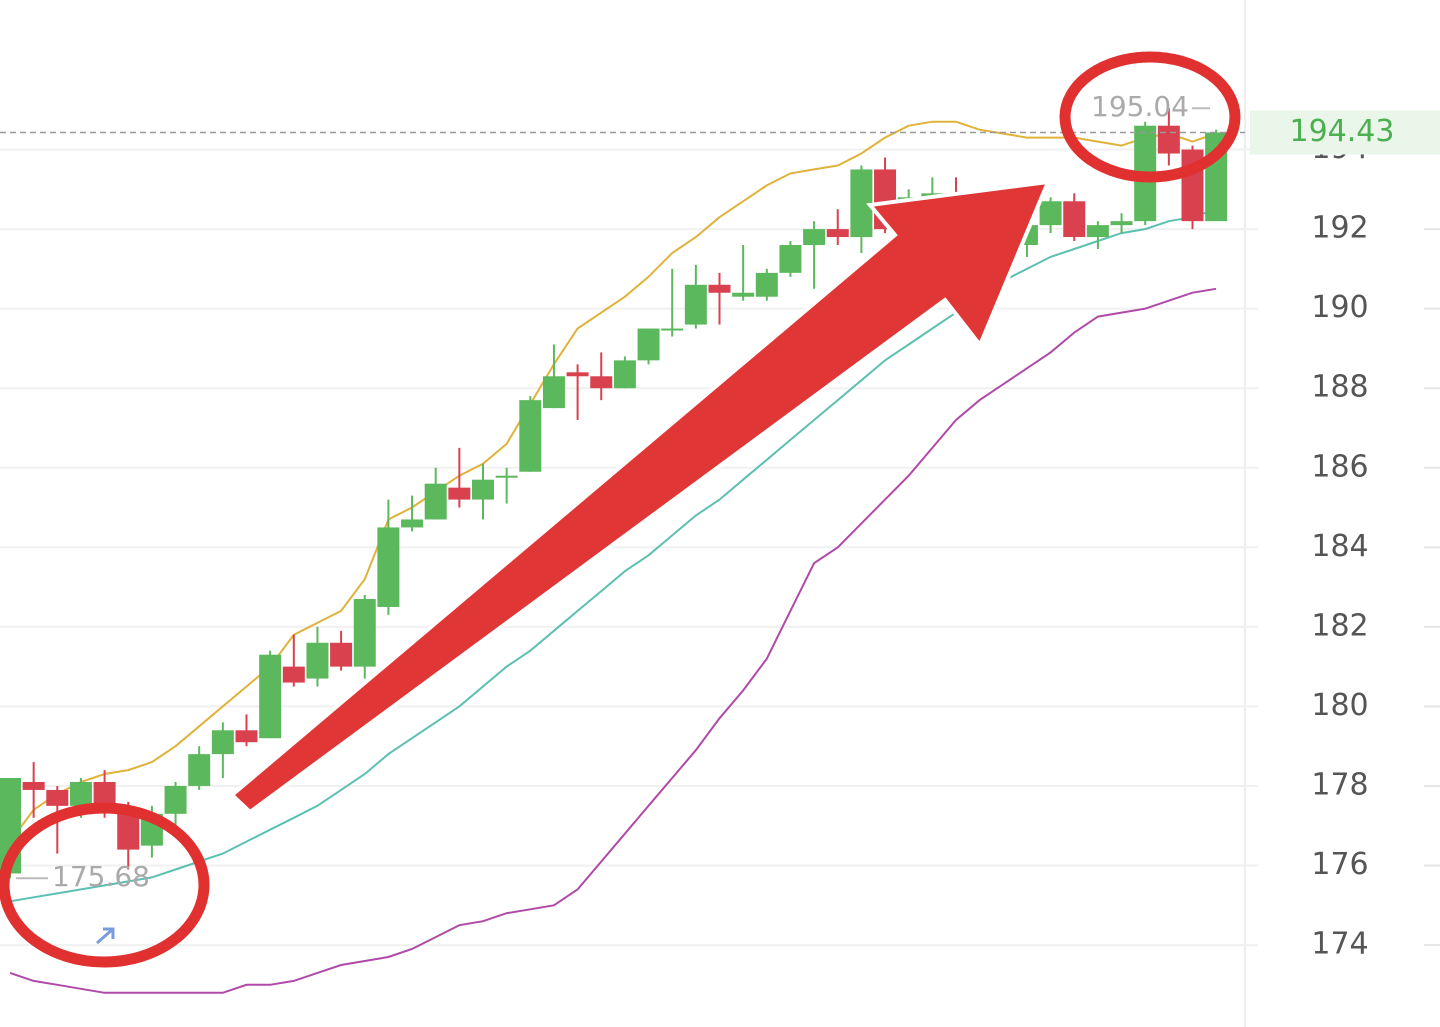 The height and width of the screenshot is (1027, 1440). What do you see at coordinates (1339, 387) in the screenshot?
I see `y-tick-label: 188` at bounding box center [1339, 387].